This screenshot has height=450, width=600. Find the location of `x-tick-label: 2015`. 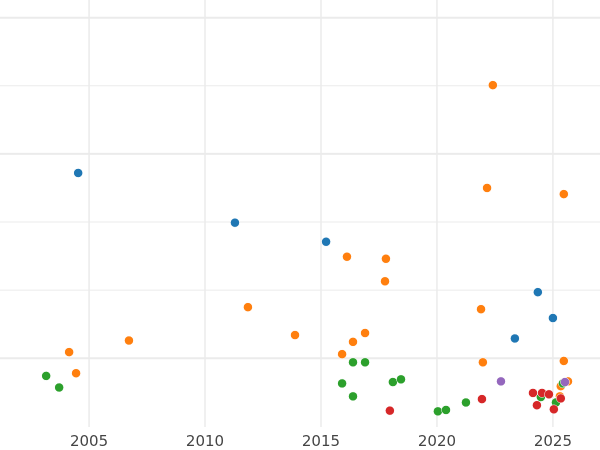

x-tick-label: 2015 is located at coordinates (321, 441).